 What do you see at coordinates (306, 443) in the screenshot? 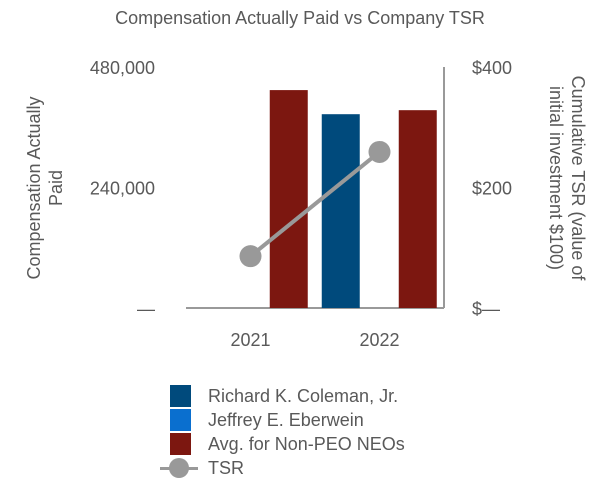
I see `legend-label: Avg. for Non-PEO NEOs` at bounding box center [306, 443].